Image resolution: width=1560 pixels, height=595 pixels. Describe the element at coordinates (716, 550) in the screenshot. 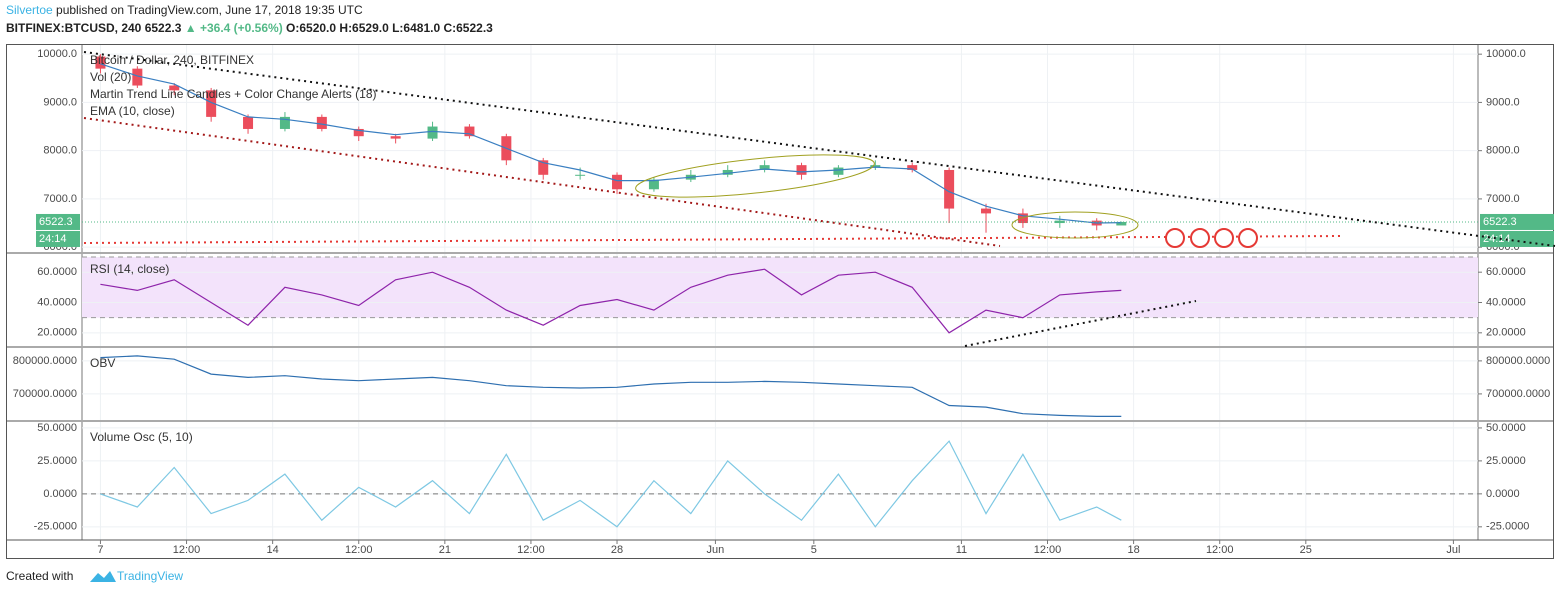

I see `x-tick-label: Jun` at that location.